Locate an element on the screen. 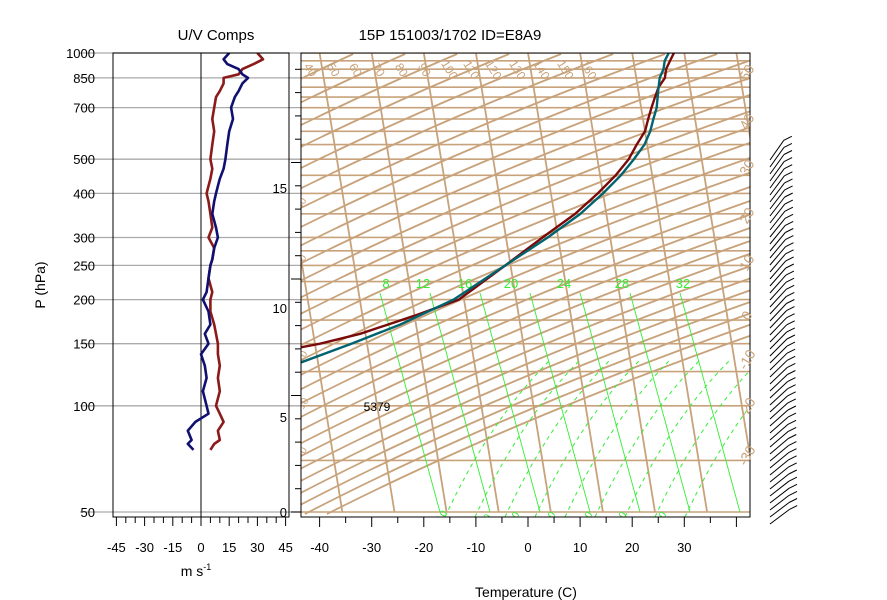  temperature-tick-label--10: -10 is located at coordinates (476, 547).